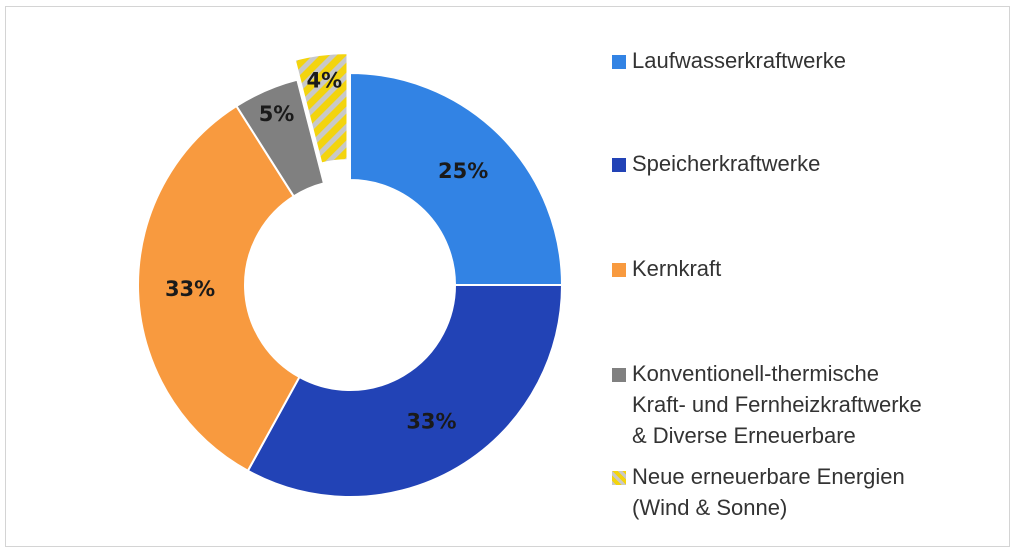 This screenshot has width=1017, height=554. I want to click on data-label: 4%, so click(324, 81).